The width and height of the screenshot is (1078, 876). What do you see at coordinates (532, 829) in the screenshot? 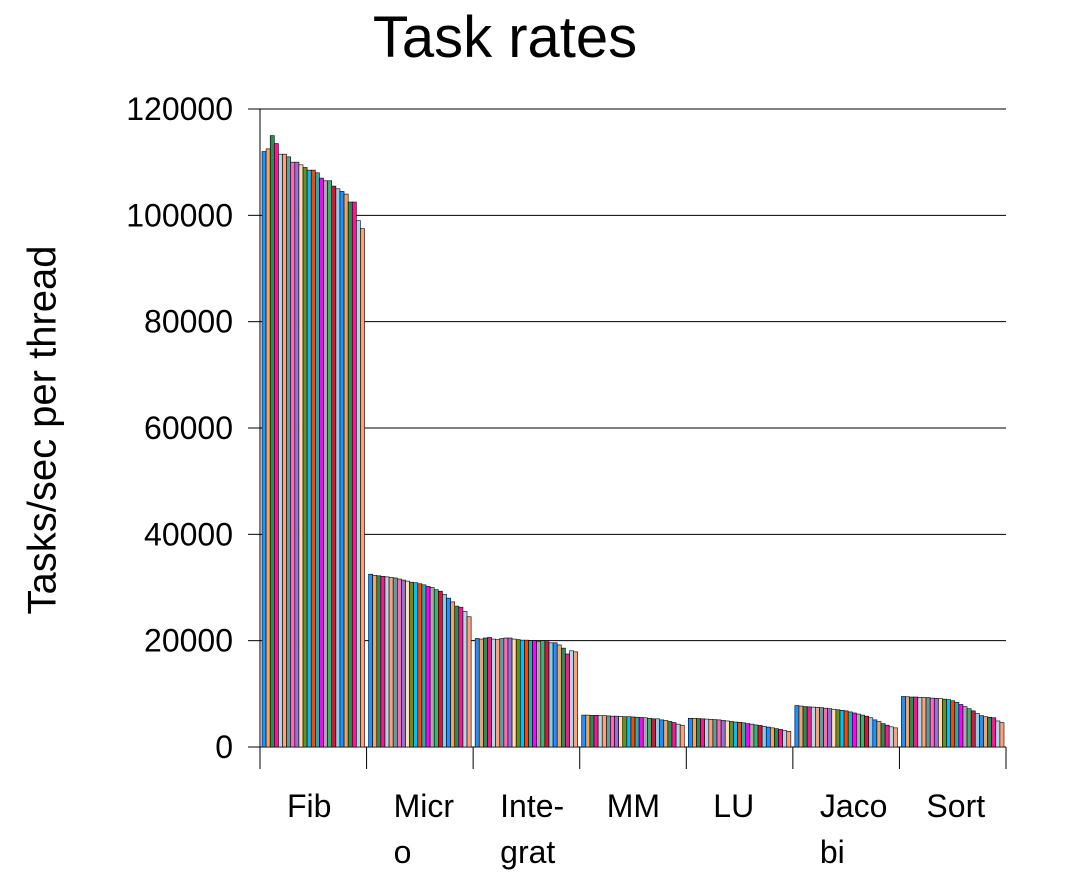
I see `x-tick-label: Inte-grat` at bounding box center [532, 829].